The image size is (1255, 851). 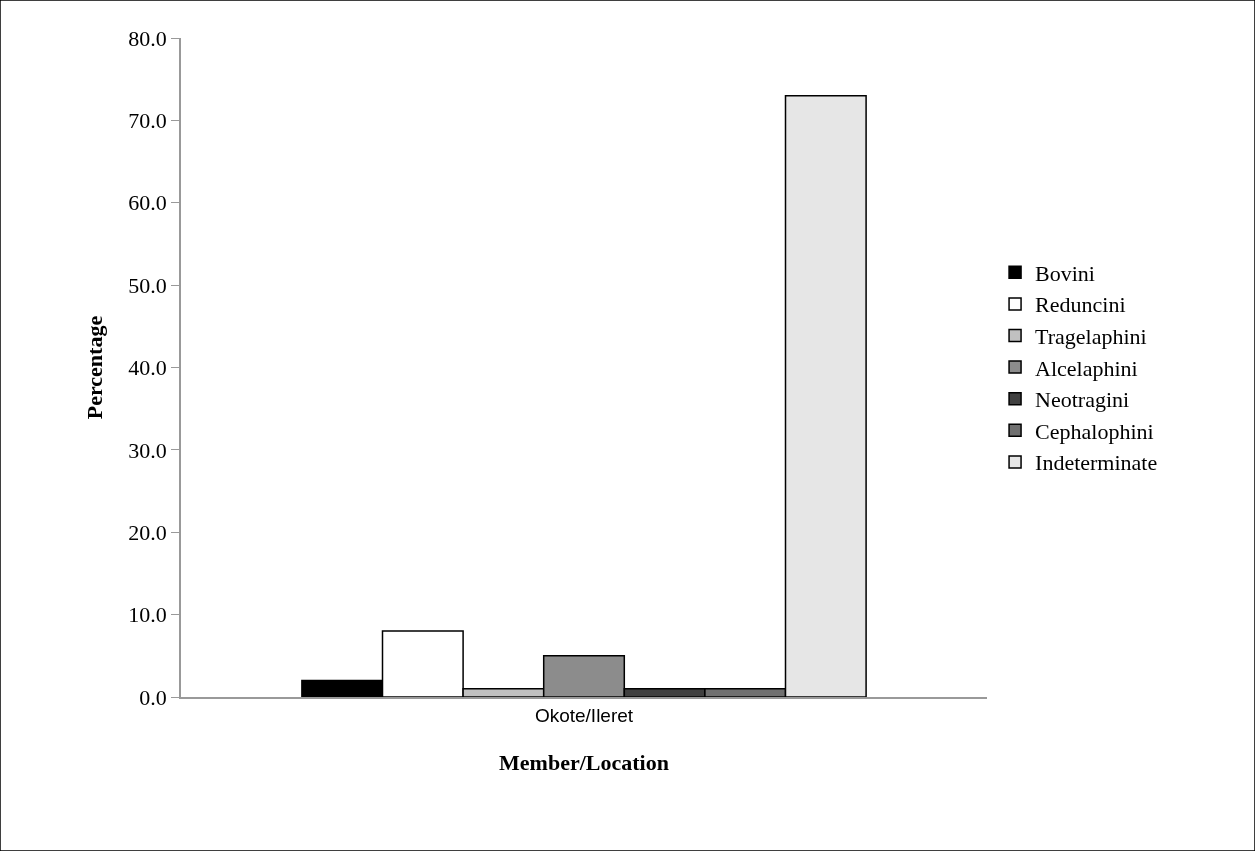 What do you see at coordinates (1086, 368) in the screenshot?
I see `legend-label: Alcelaphini` at bounding box center [1086, 368].